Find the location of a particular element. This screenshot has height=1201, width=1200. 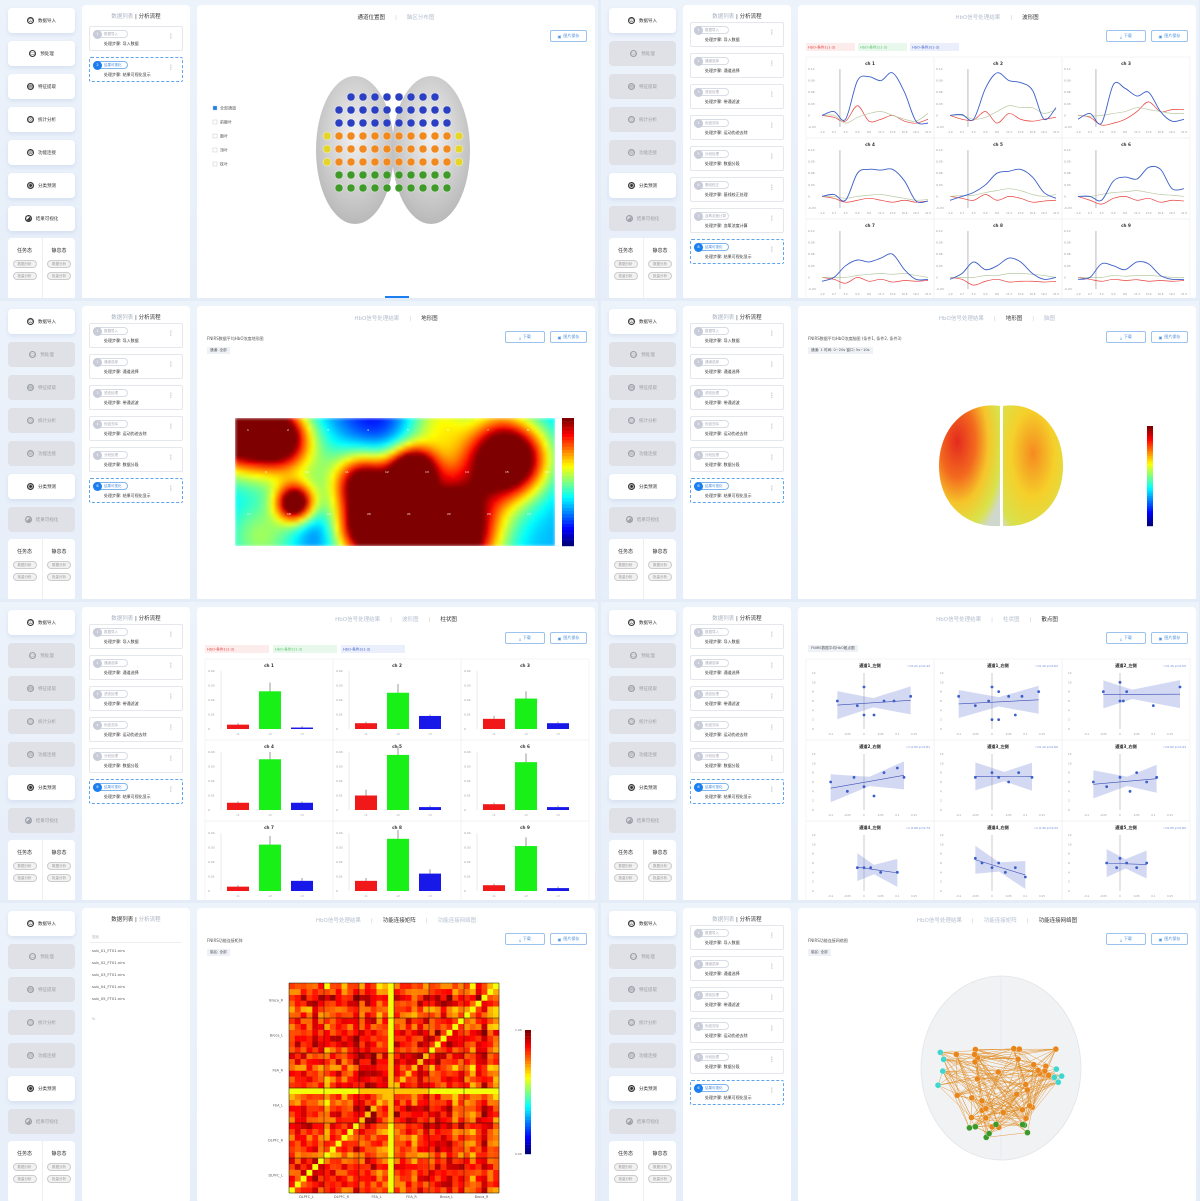

nav-button-1: ▭预处理 is located at coordinates (41, 655).